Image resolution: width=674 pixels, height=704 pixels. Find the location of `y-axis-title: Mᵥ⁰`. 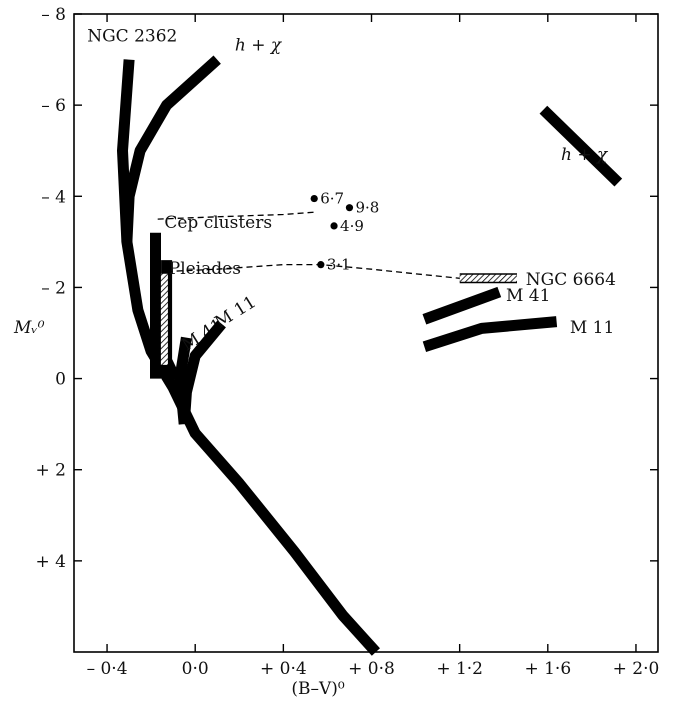

y-axis-title: Mᵥ⁰ is located at coordinates (29, 328).